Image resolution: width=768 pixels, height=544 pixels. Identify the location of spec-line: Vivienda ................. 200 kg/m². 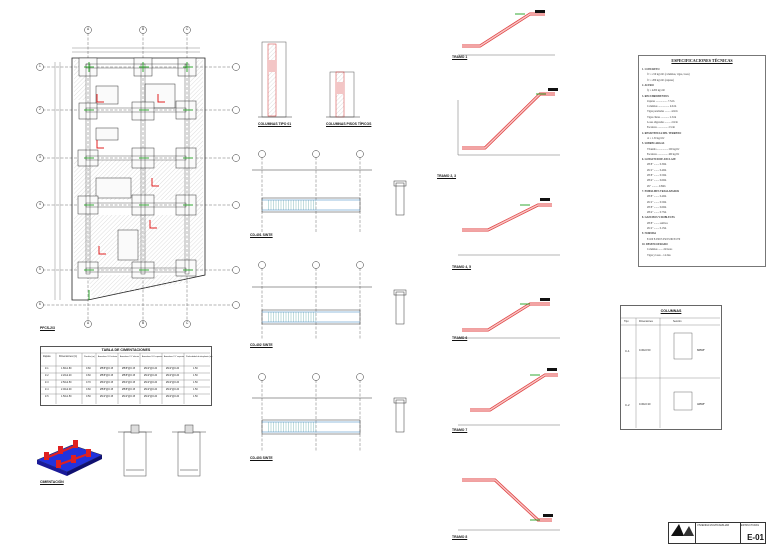
(663, 149).